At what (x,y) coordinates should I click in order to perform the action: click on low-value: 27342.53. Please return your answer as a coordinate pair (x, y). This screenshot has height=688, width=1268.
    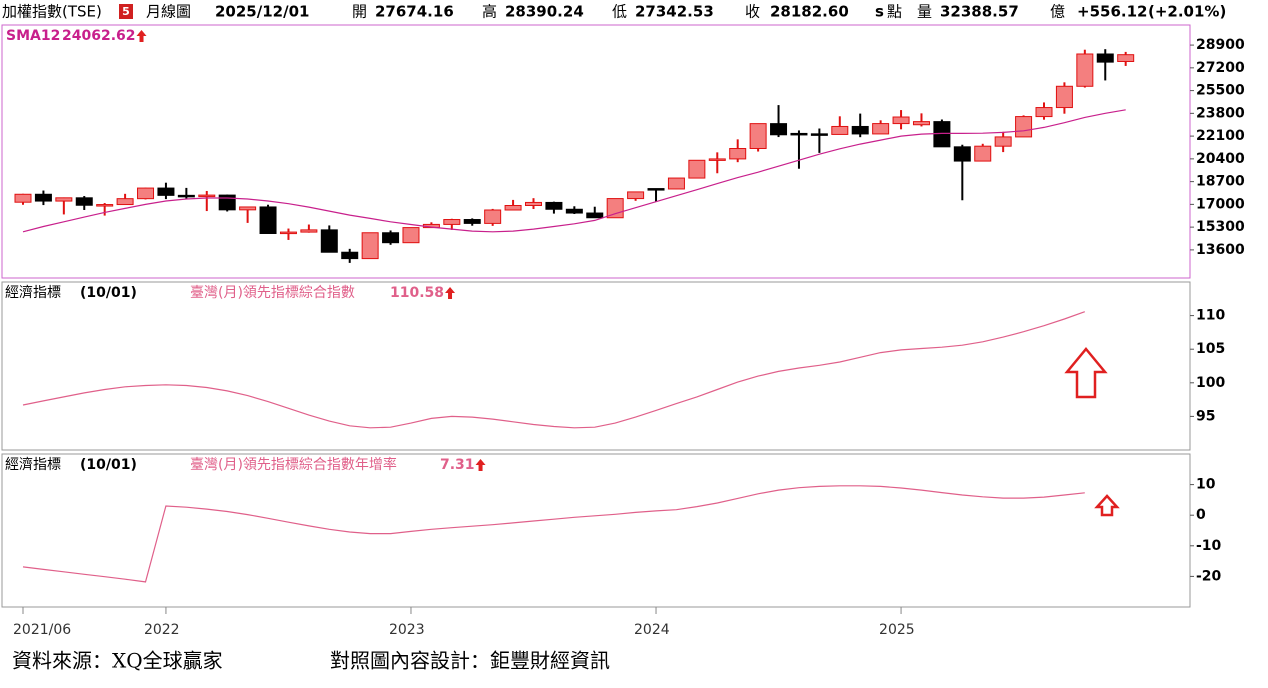
    Looking at the image, I should click on (674, 12).